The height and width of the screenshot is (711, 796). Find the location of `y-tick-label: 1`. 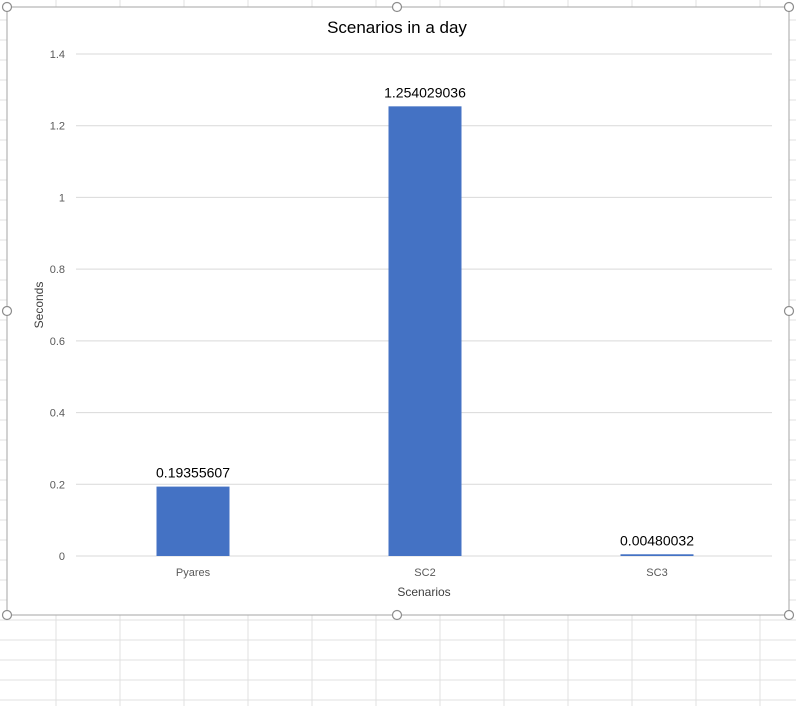

y-tick-label: 1 is located at coordinates (62, 198).